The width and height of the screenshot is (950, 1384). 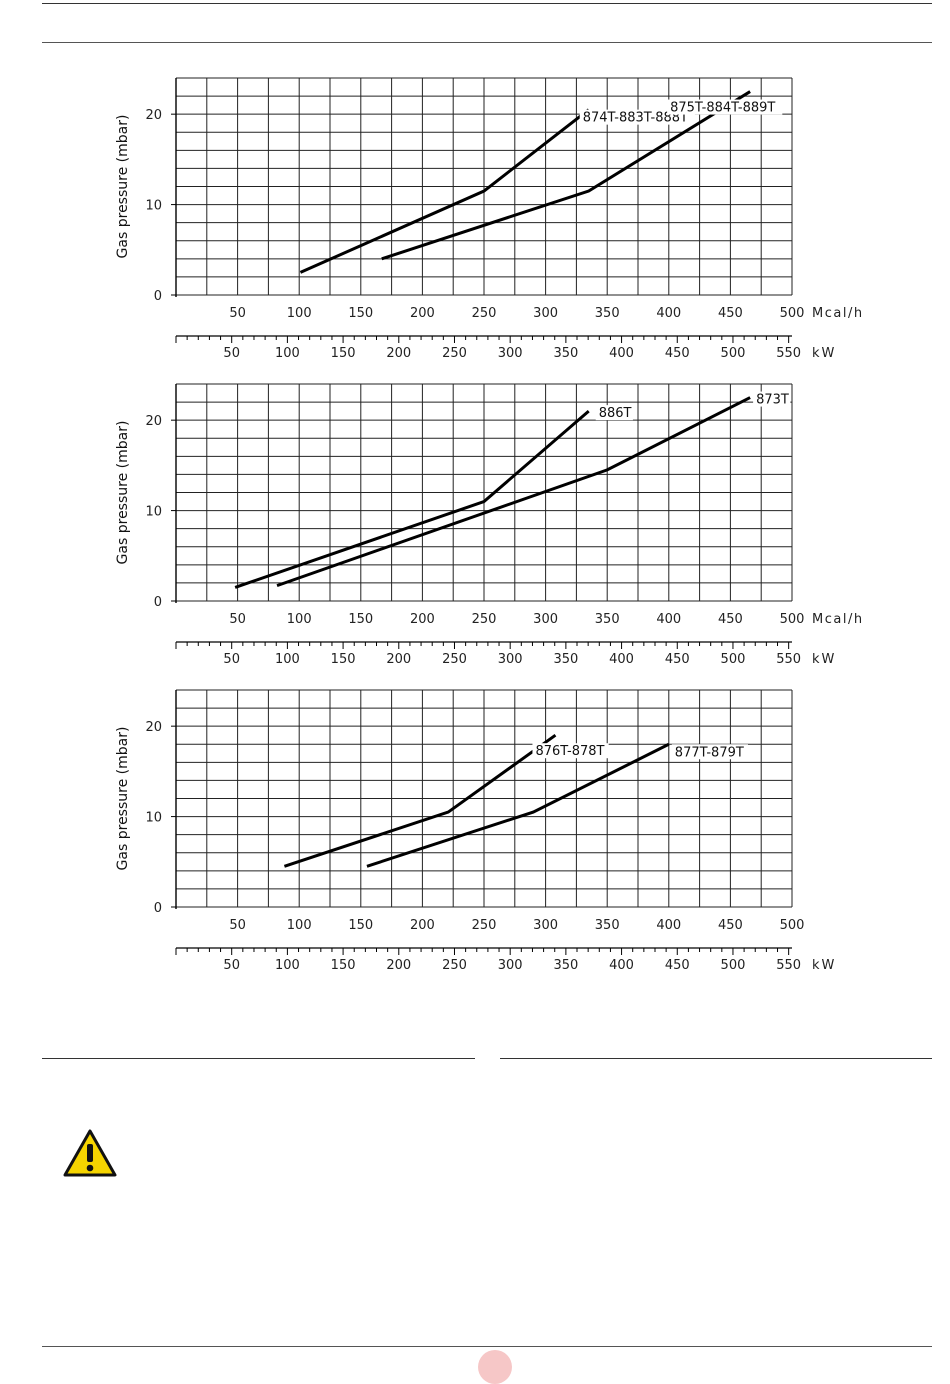 I want to click on series-label: 873T, so click(x=772, y=400).